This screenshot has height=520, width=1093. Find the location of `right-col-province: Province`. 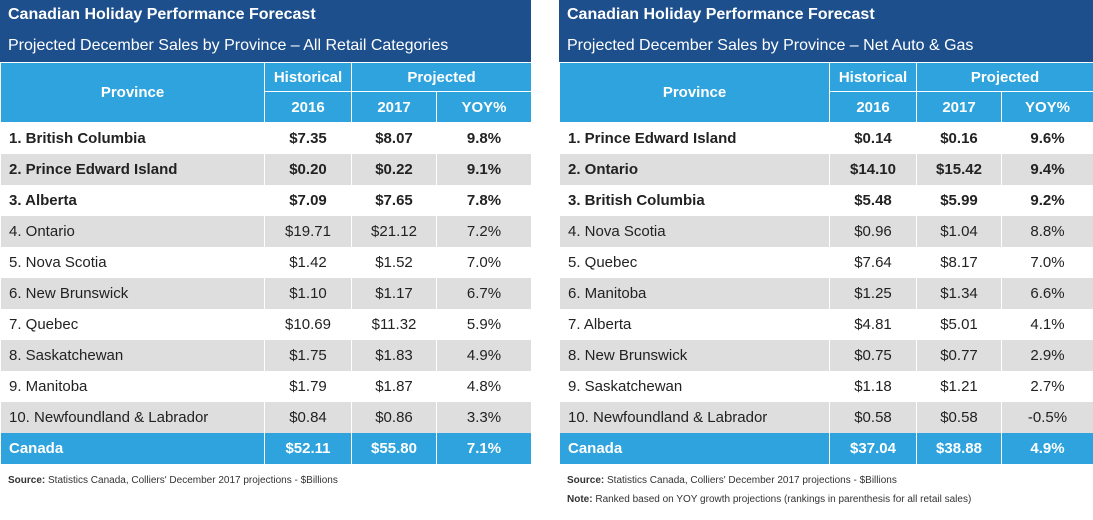

right-col-province: Province is located at coordinates (694, 92).